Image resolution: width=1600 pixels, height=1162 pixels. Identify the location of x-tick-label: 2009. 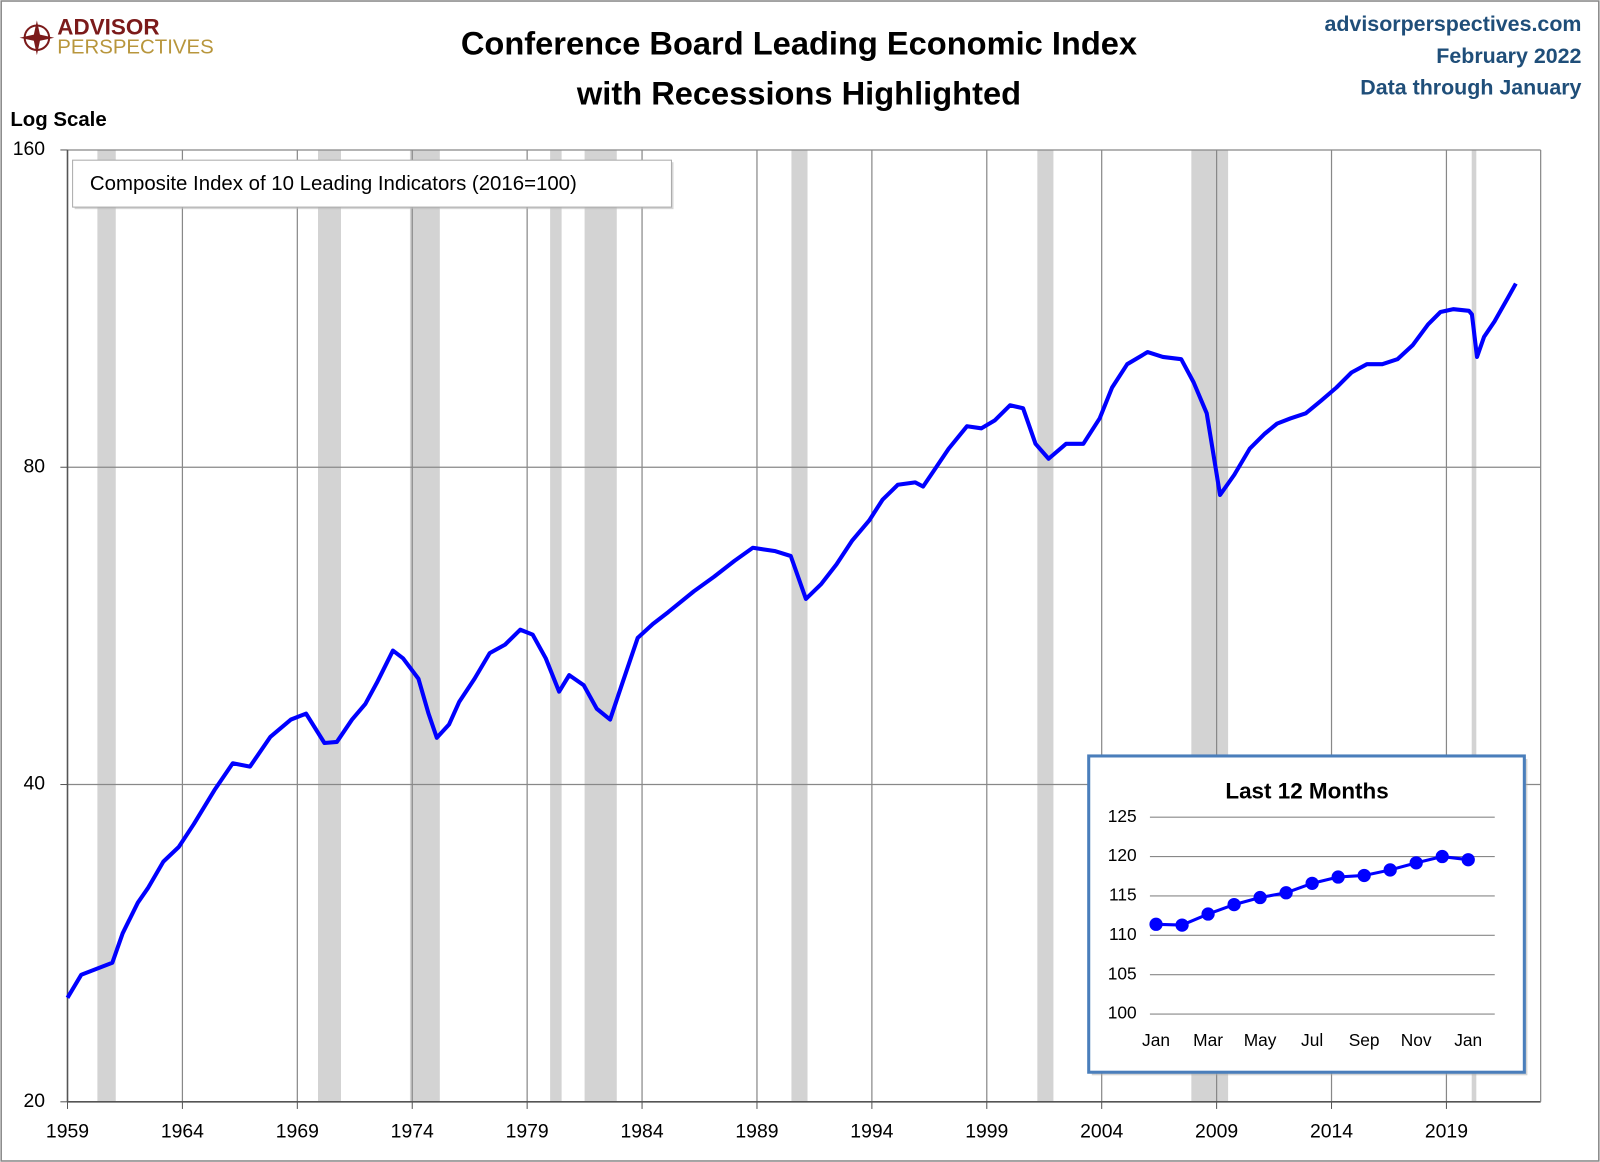
(1216, 1132).